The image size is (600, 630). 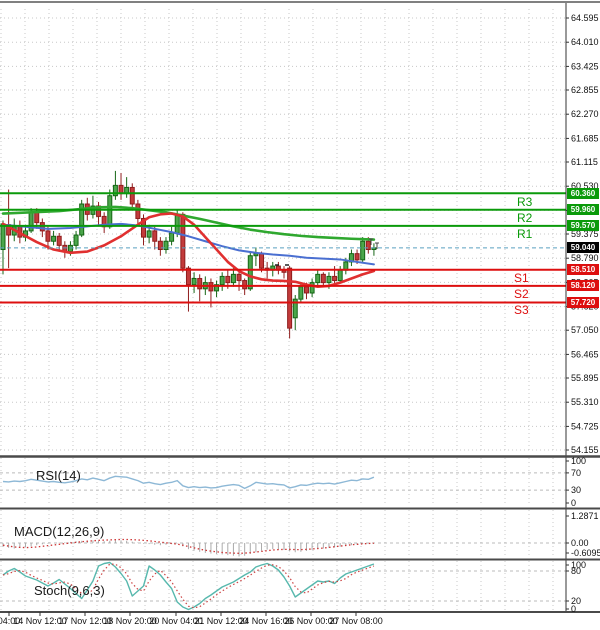 What do you see at coordinates (578, 461) in the screenshot?
I see `rsi-scale-label: 100` at bounding box center [578, 461].